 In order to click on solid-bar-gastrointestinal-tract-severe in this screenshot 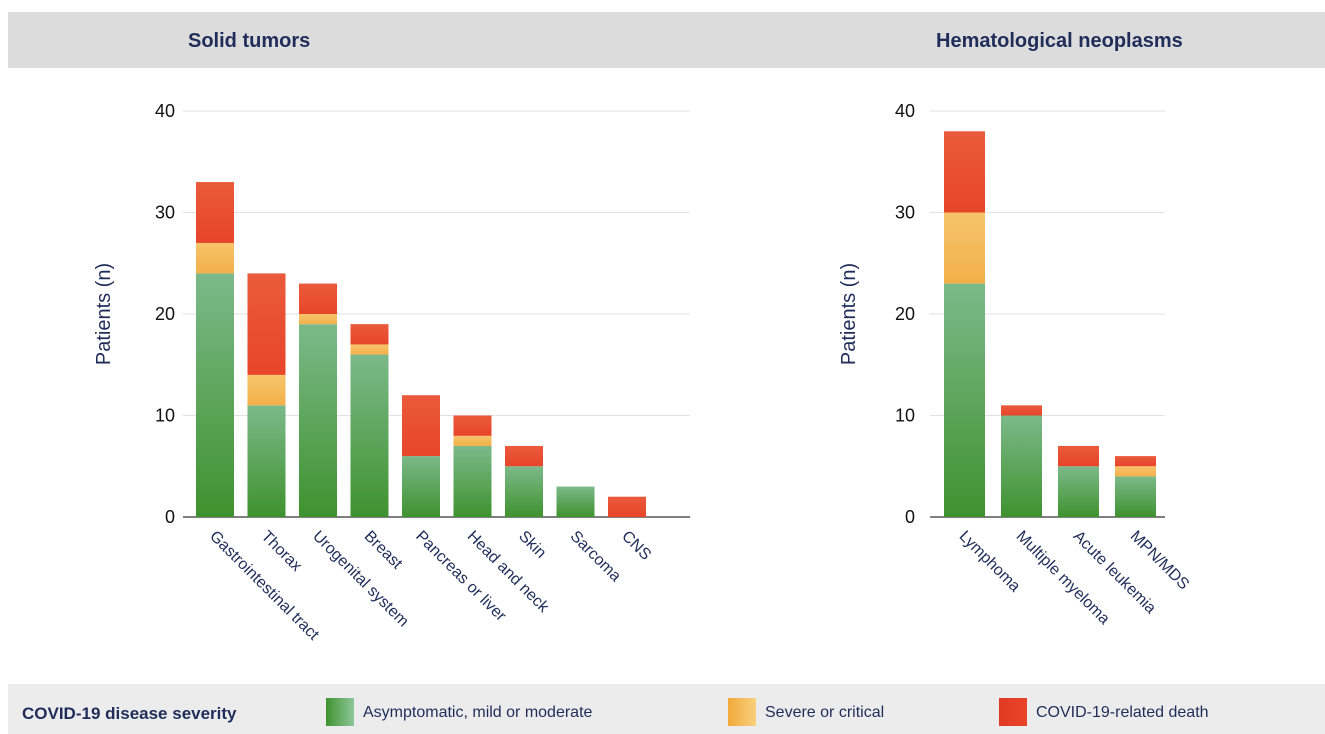, I will do `click(215, 258)`.